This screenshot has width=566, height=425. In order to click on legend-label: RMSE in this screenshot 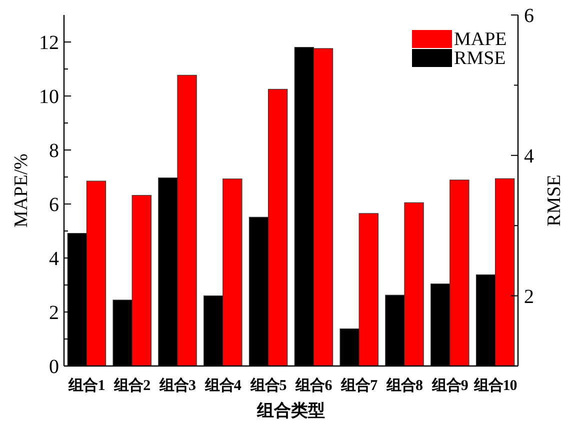, I will do `click(480, 58)`.